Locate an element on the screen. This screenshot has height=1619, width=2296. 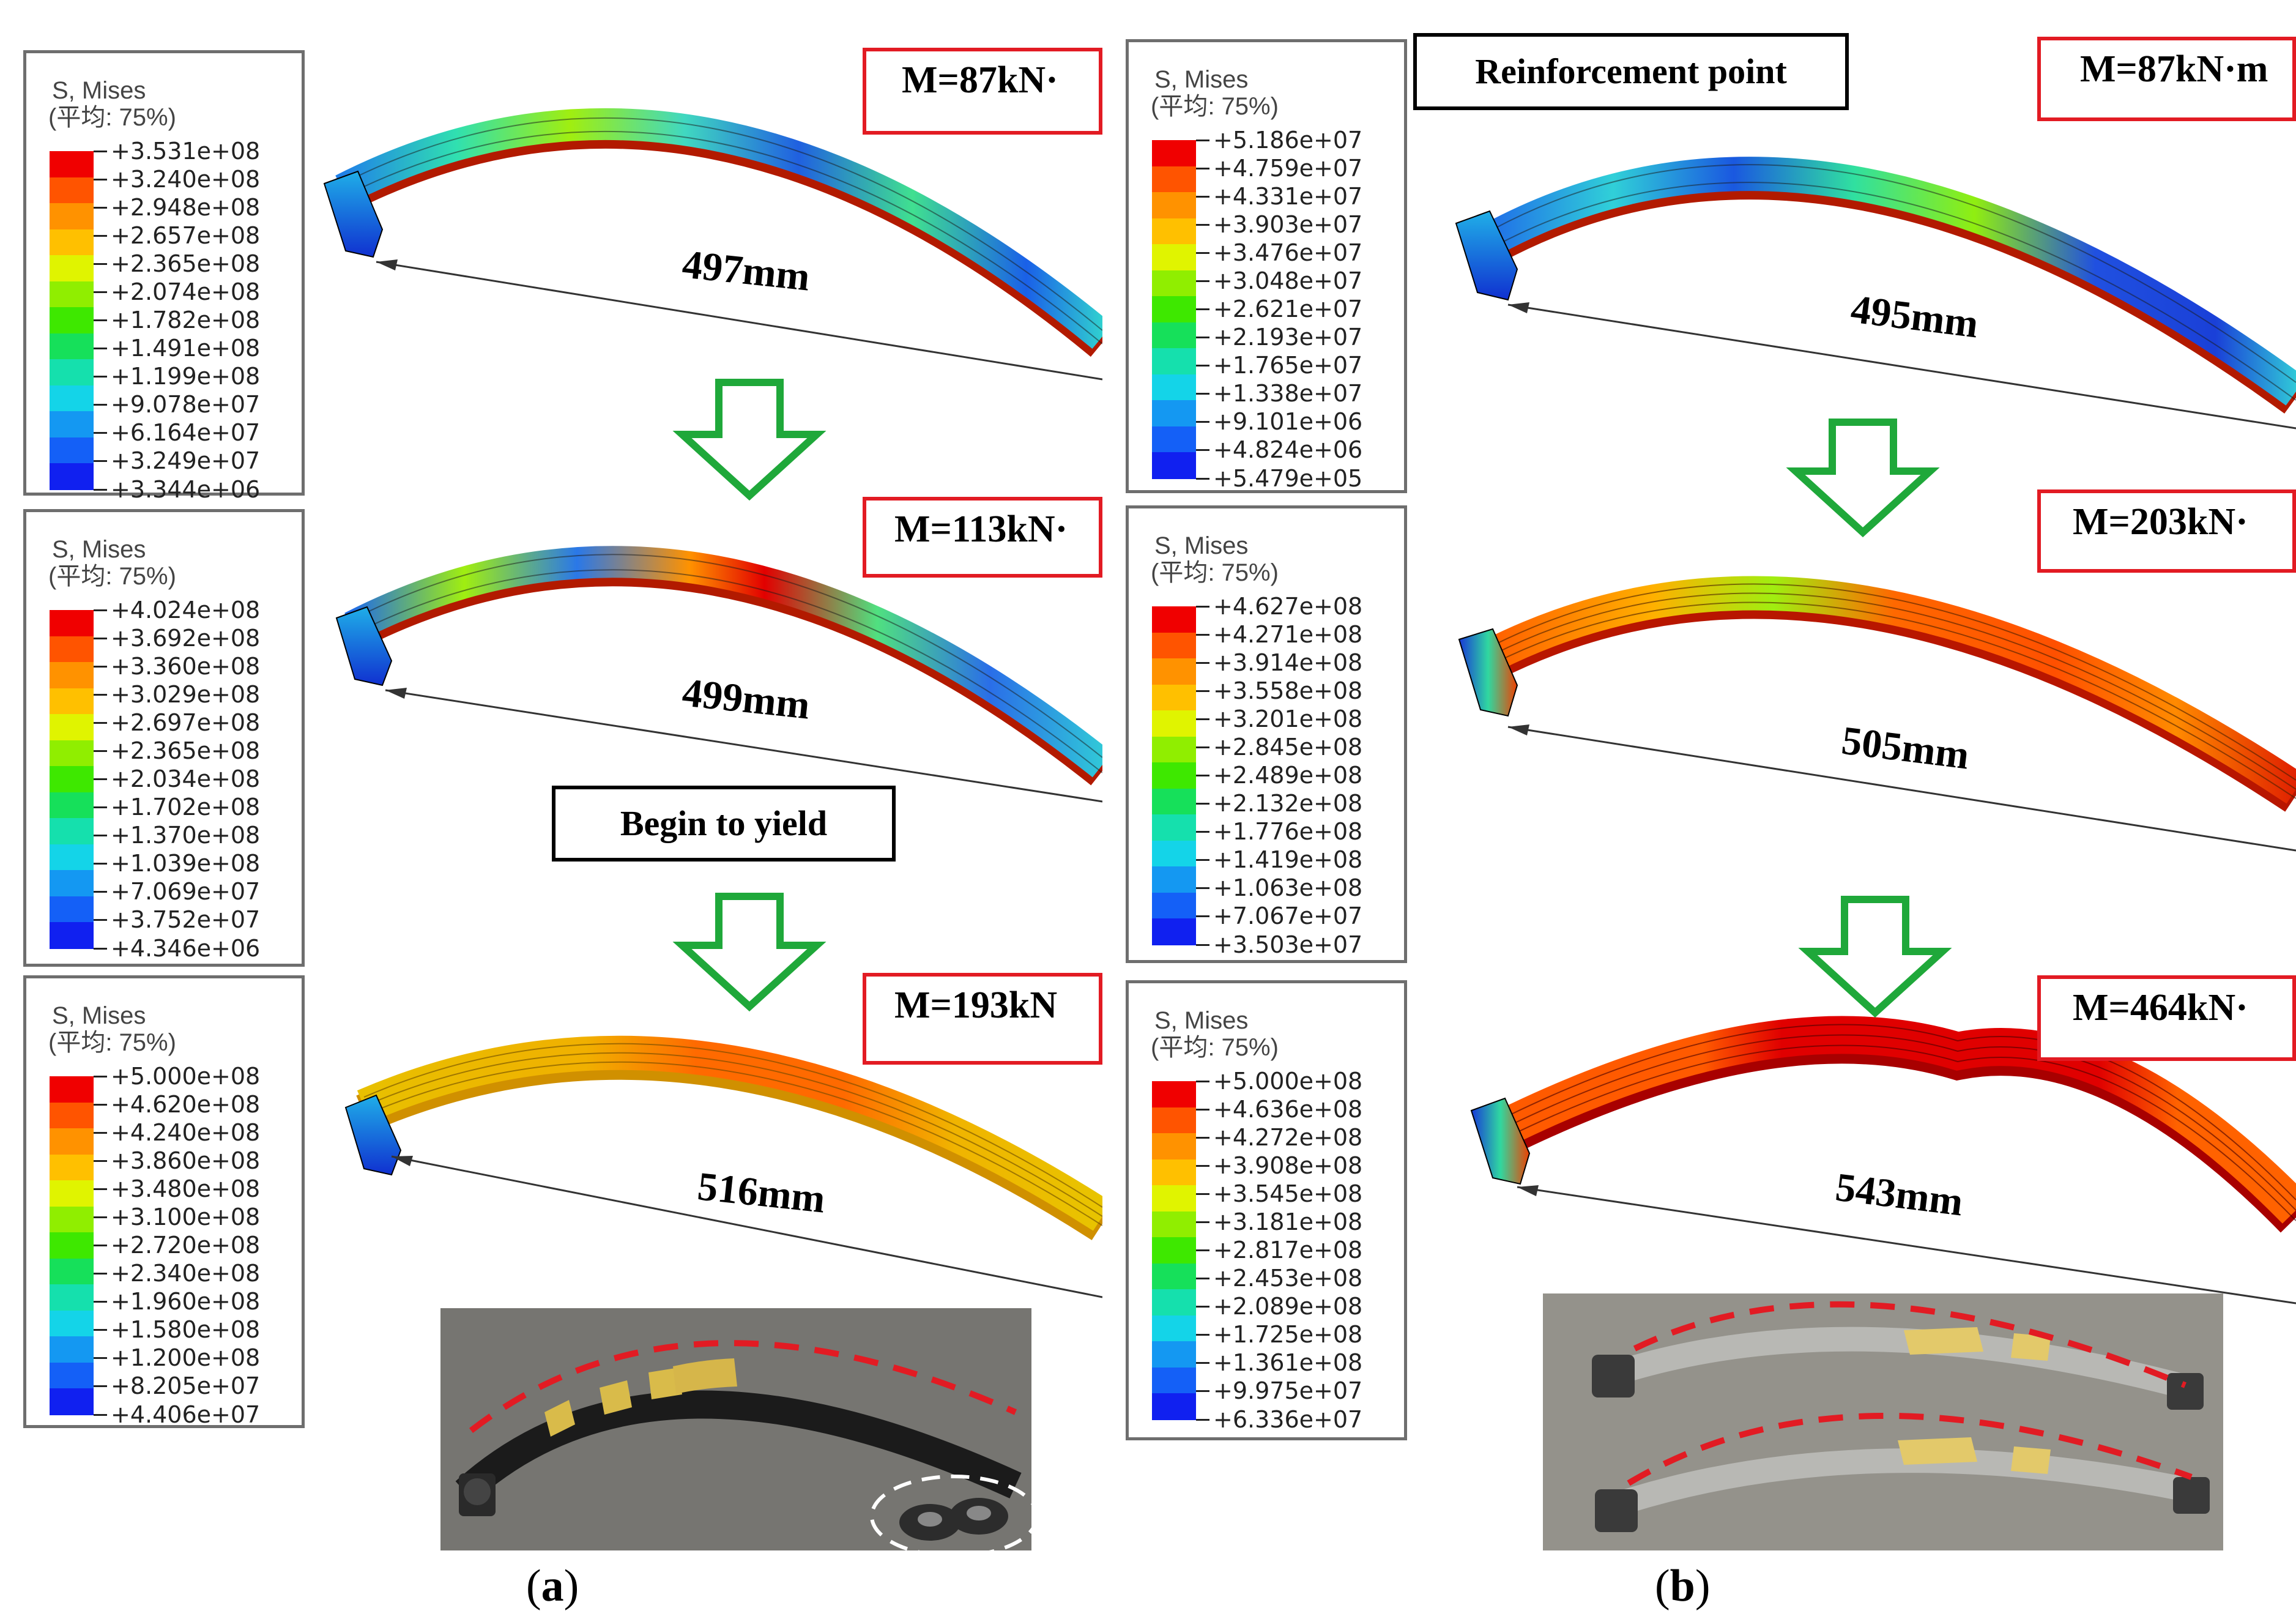
moment-label-a1: M=87kN· is located at coordinates (982, 92).